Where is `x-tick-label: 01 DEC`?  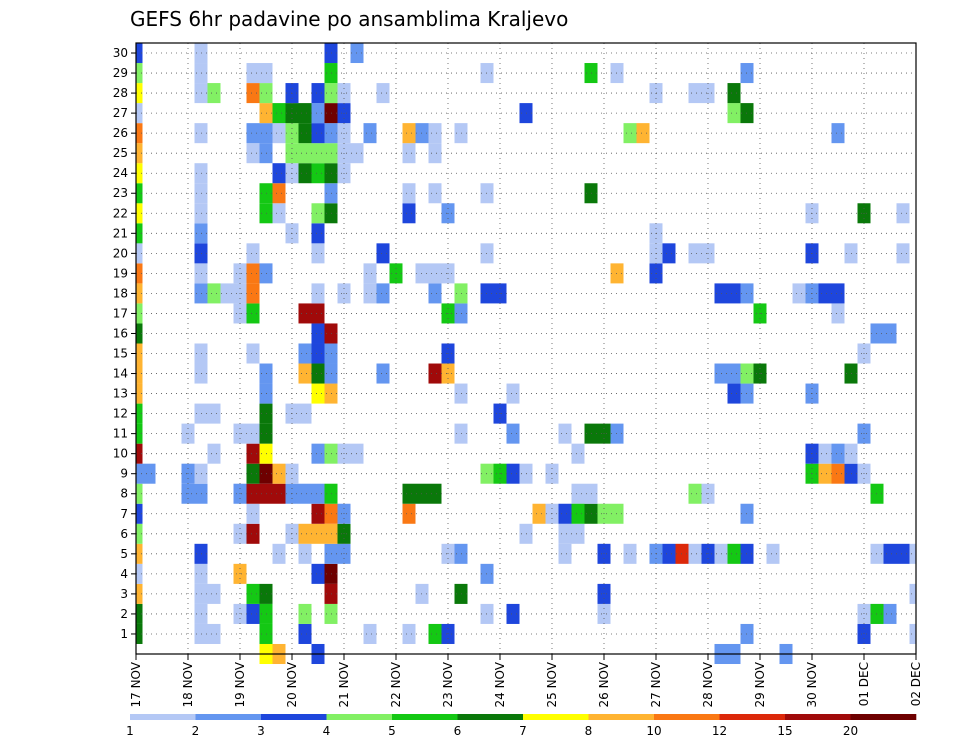 x-tick-label: 01 DEC is located at coordinates (864, 684).